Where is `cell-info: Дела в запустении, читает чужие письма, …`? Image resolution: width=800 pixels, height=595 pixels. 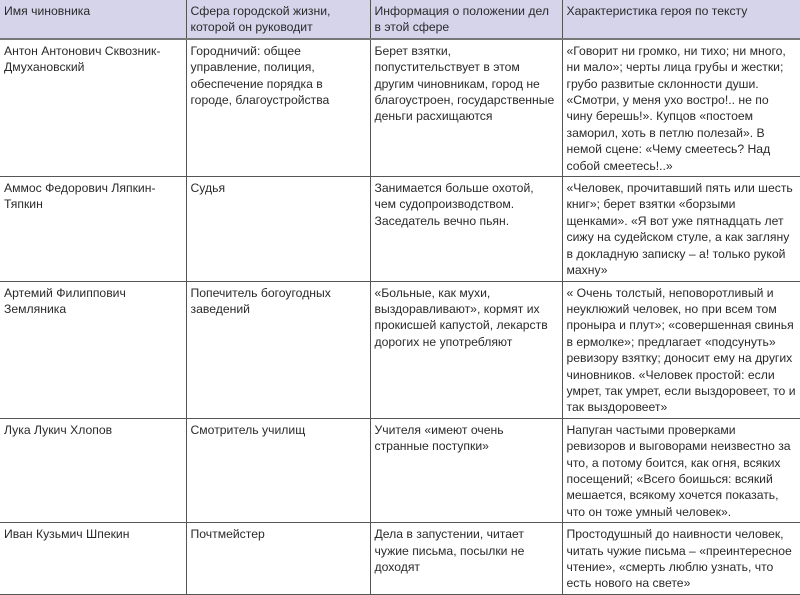
cell-info: Дела в запустении, читает чужие письма, … is located at coordinates (466, 558).